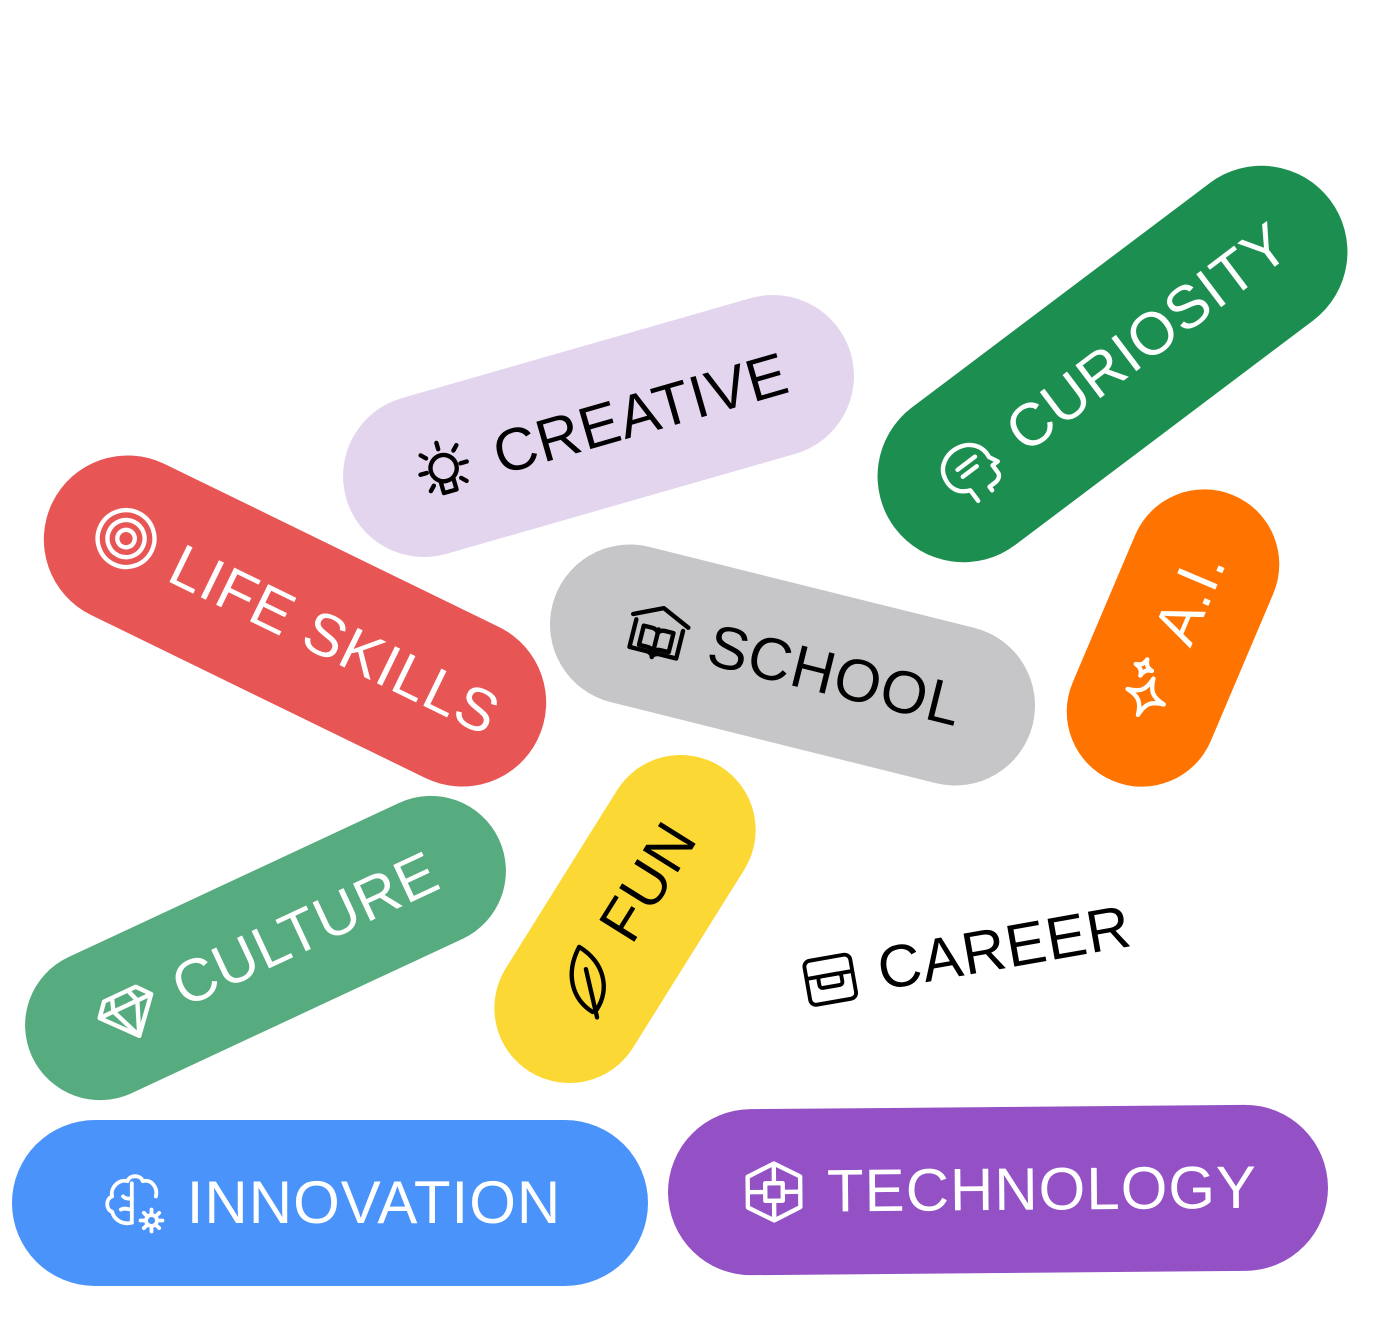 This screenshot has height=1324, width=1394. Describe the element at coordinates (444, 470) in the screenshot. I see `lightbulb-icon` at that location.